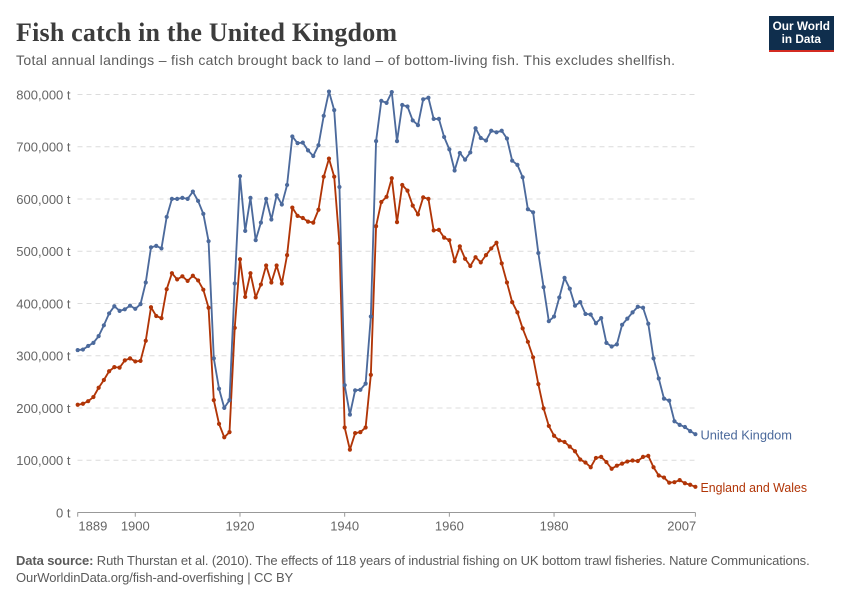 The image size is (850, 600). What do you see at coordinates (92, 525) in the screenshot?
I see `svg-text: 1889` at bounding box center [92, 525].